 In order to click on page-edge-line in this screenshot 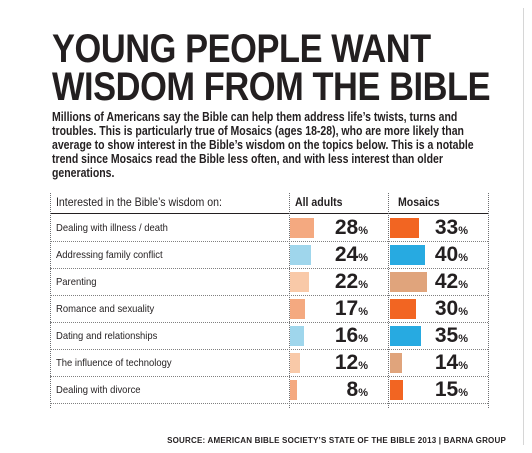, I will do `click(523, 226)`.